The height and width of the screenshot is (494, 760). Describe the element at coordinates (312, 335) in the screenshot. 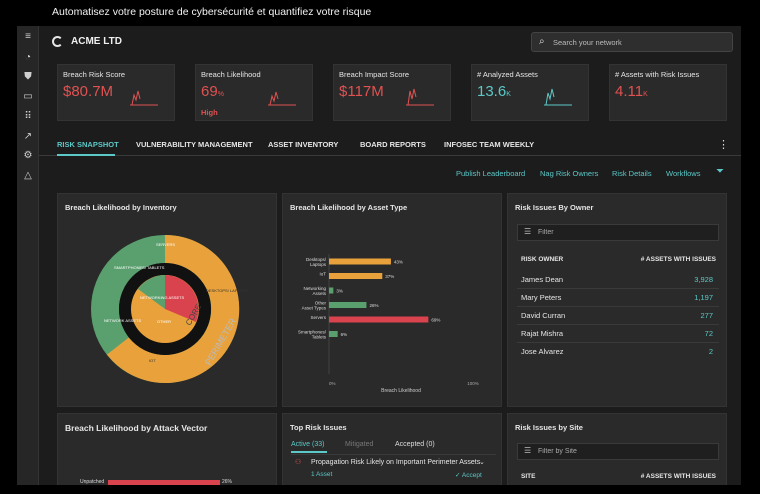

I see `category-label: Smartphones/Tablets` at that location.